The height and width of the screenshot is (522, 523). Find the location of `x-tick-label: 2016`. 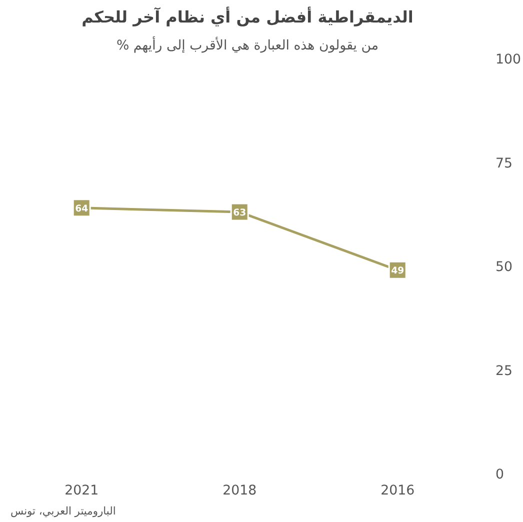

x-tick-label: 2016 is located at coordinates (397, 491).